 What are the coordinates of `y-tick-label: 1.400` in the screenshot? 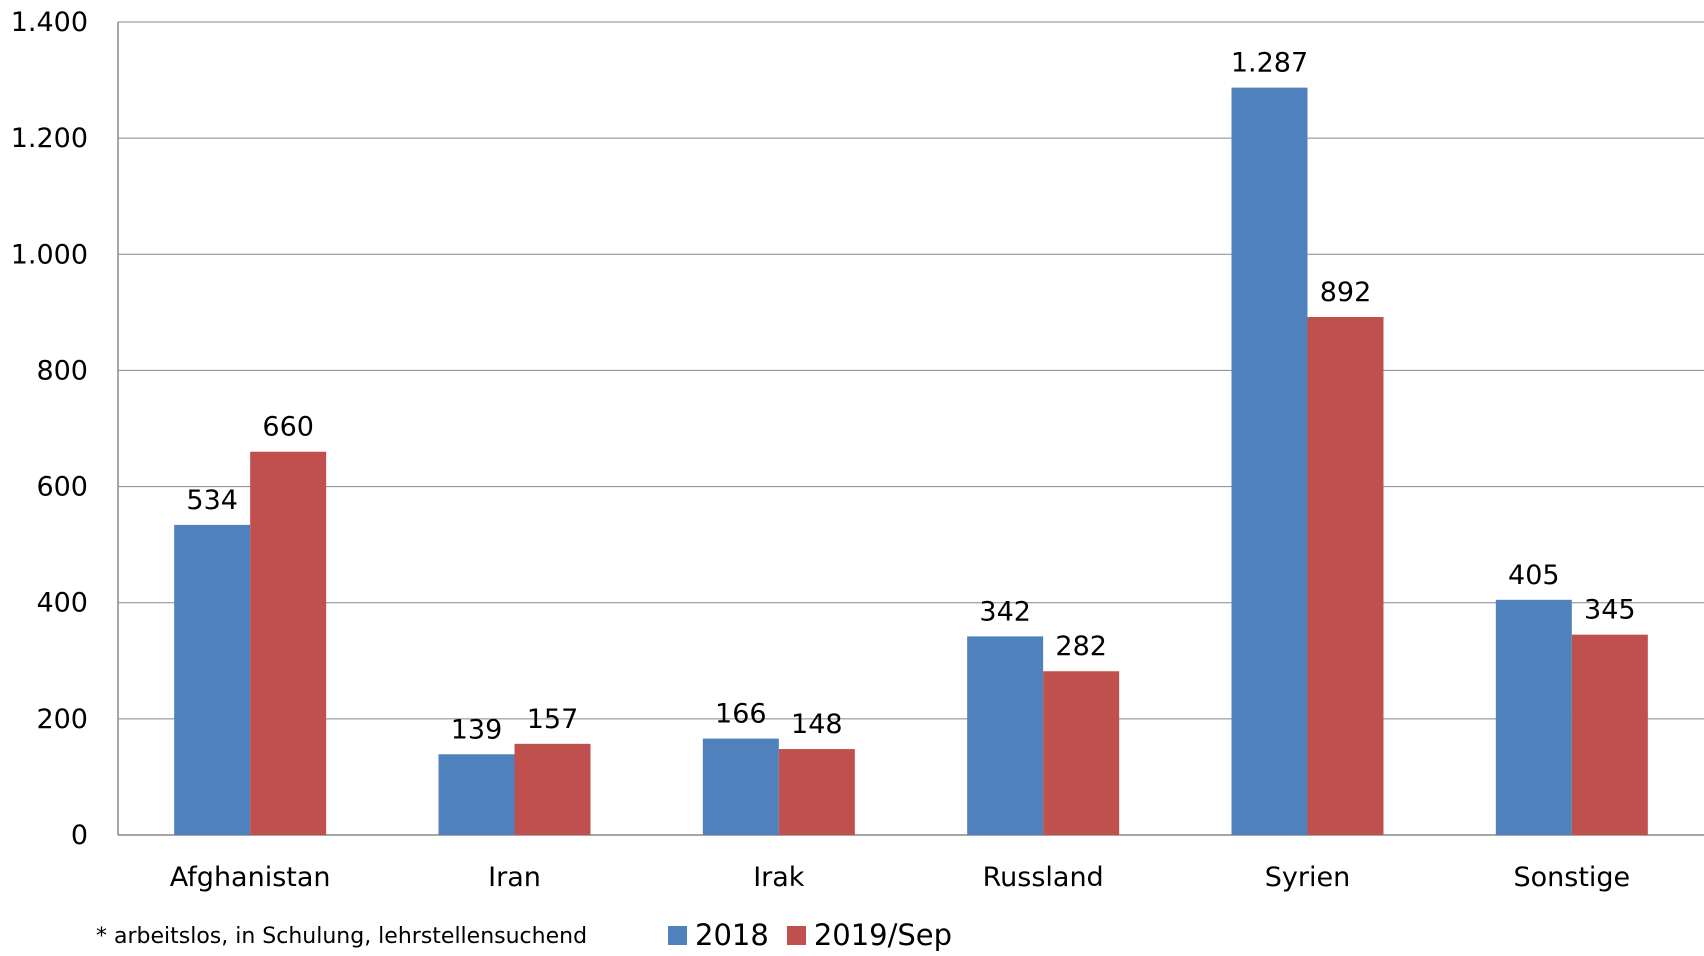 It's located at (49, 22).